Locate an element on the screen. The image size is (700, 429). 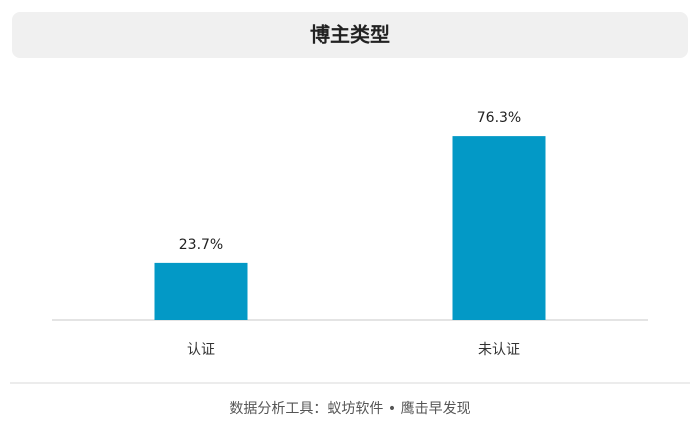
data-label: 23.7% is located at coordinates (201, 245).